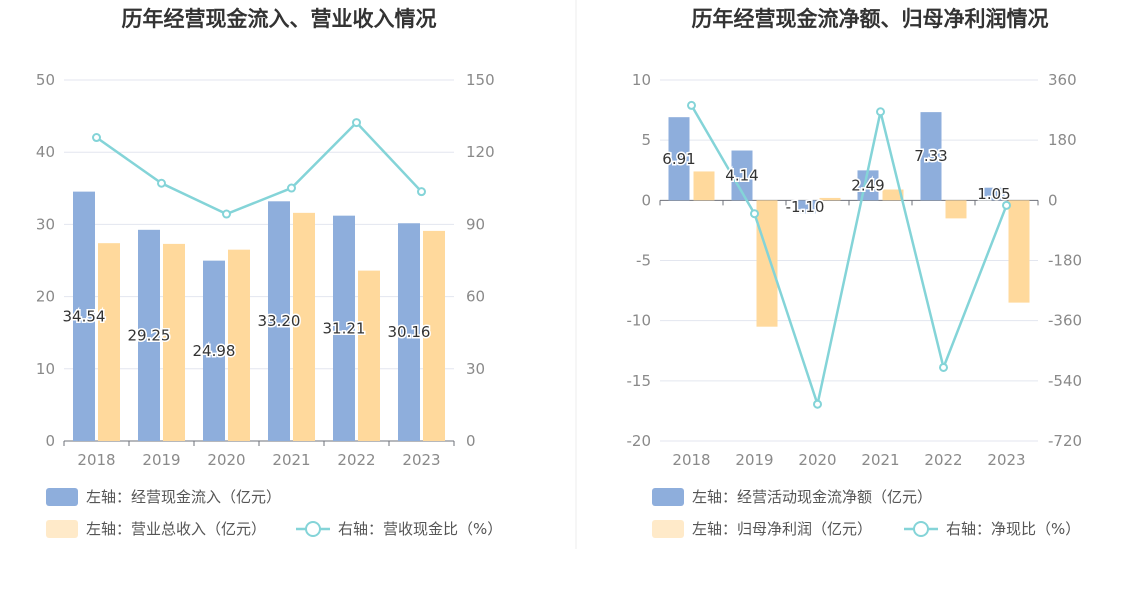 The image size is (1148, 589). I want to click on line-series, so click(259, 168).